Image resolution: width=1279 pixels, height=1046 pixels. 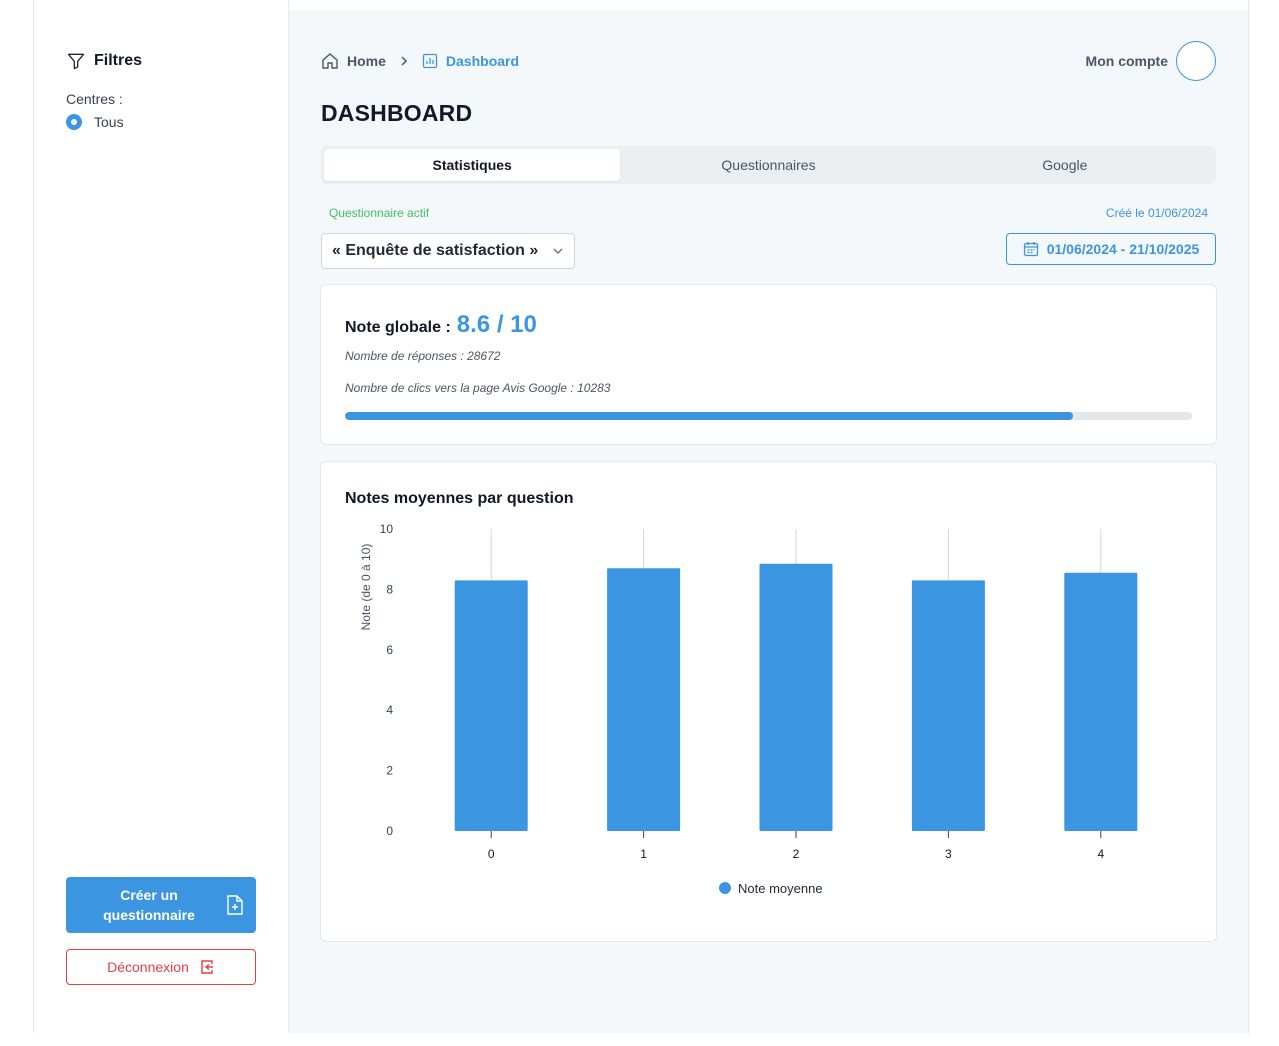 I want to click on file-plus-icon, so click(x=235, y=905).